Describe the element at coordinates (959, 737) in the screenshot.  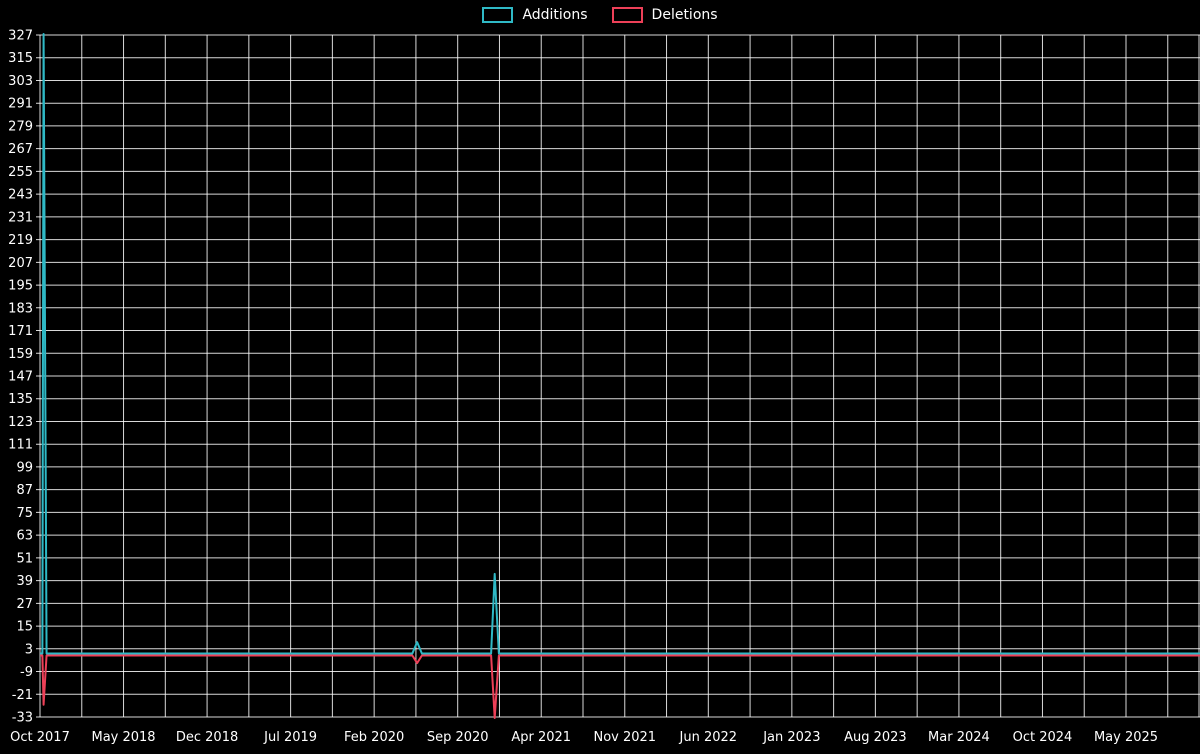
I see `svg-text: Mar 2024` at that location.